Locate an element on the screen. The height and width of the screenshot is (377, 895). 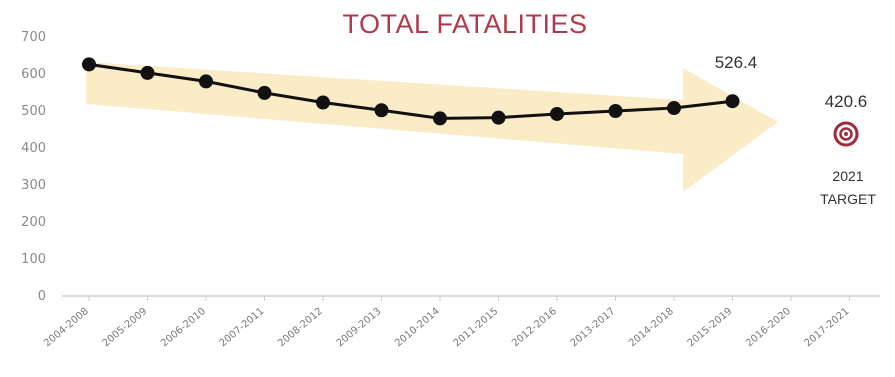
target-center-dot is located at coordinates (846, 134).